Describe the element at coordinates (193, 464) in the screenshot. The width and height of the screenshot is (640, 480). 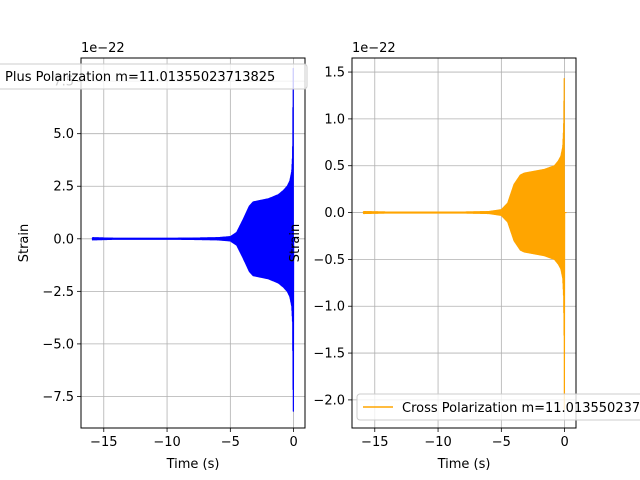
I see `plus-x-axis-label: Time (s)` at that location.